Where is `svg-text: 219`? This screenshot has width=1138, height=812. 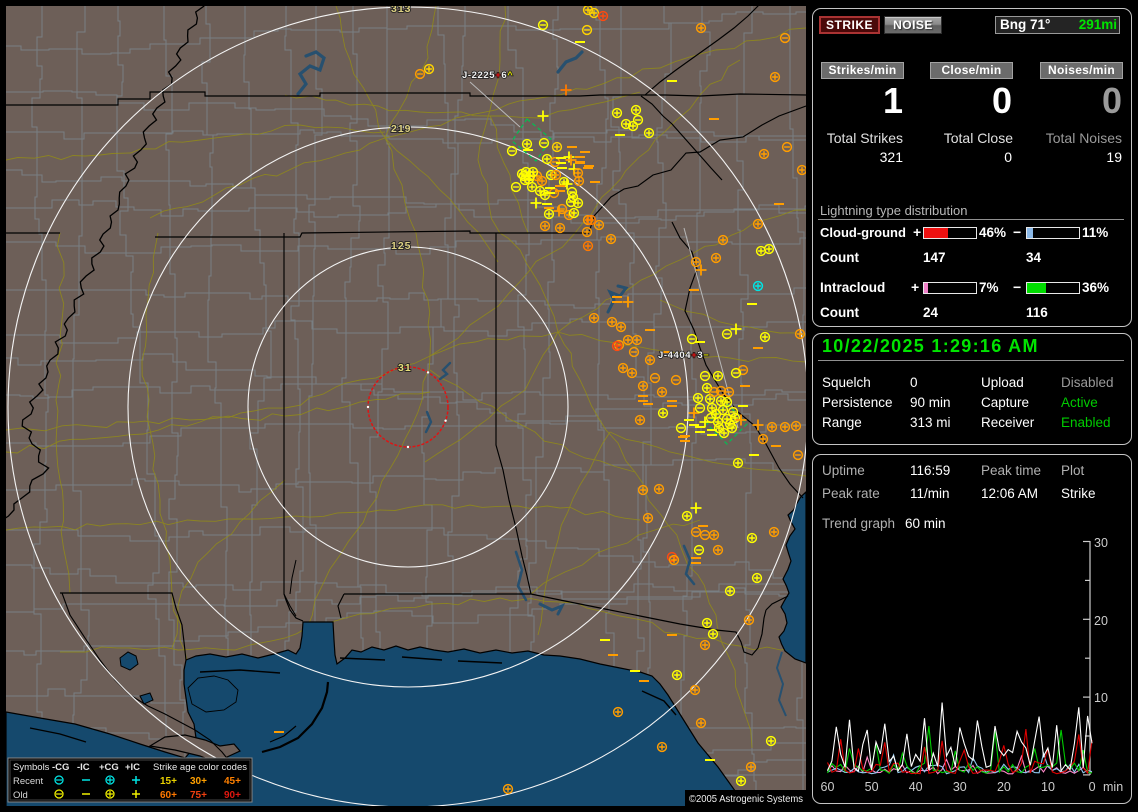
svg-text: 219 is located at coordinates (401, 129).